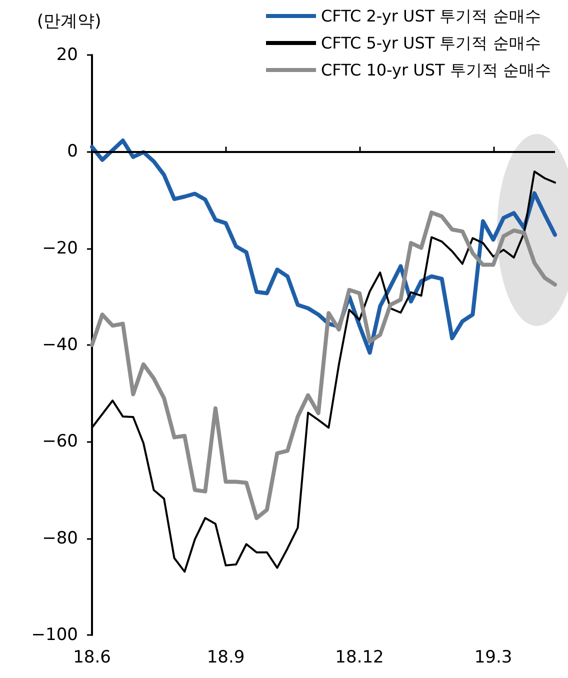 The image size is (568, 678). I want to click on x-tick-label: 18.9, so click(225, 658).